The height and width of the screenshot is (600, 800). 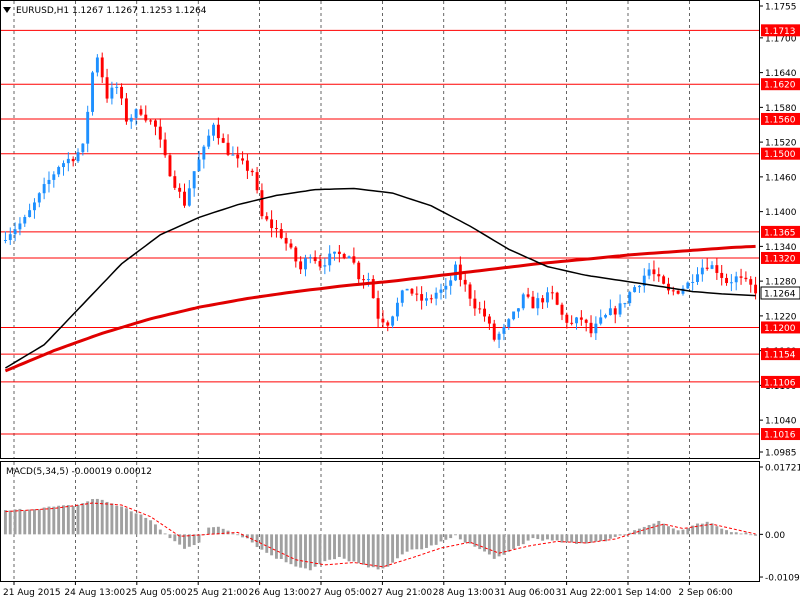 I want to click on price-tick-label: 1.1400, so click(x=781, y=213).